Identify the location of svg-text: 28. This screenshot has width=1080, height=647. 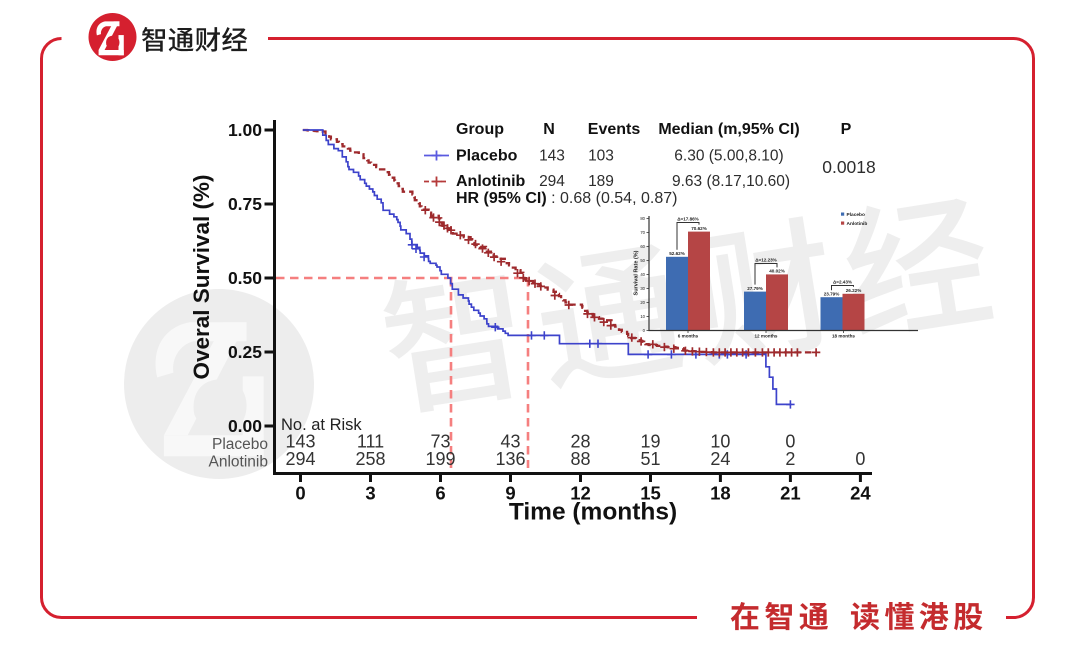
(580, 442).